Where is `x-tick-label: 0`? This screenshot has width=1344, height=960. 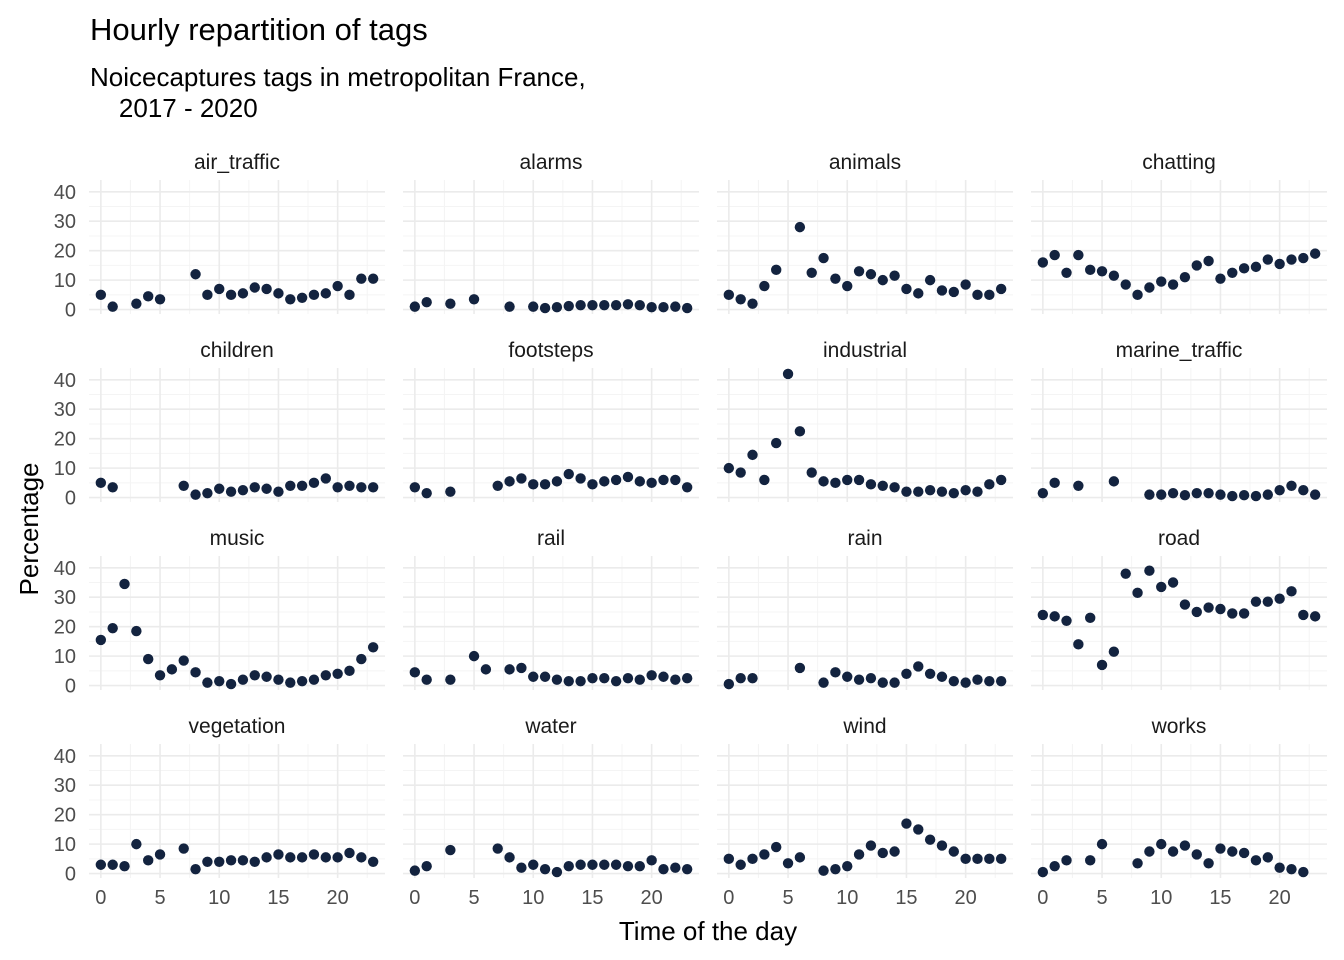
x-tick-label: 0 is located at coordinates (100, 898).